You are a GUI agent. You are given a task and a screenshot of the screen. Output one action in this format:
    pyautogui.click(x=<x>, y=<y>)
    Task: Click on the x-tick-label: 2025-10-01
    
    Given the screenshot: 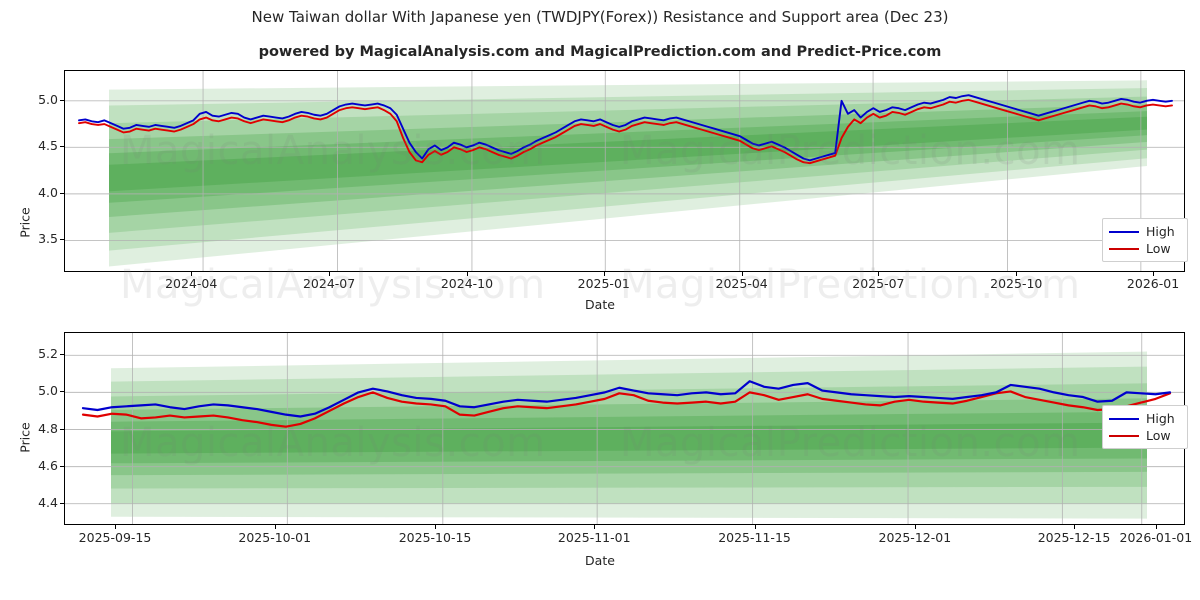 What is the action you would take?
    pyautogui.click(x=275, y=537)
    